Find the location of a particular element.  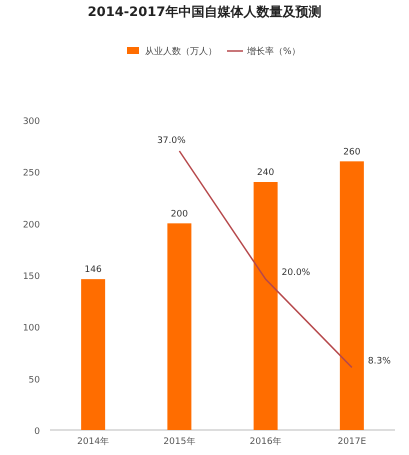

chart-title: 2014-2017年中国自媒体人数量及预测 is located at coordinates (205, 12).